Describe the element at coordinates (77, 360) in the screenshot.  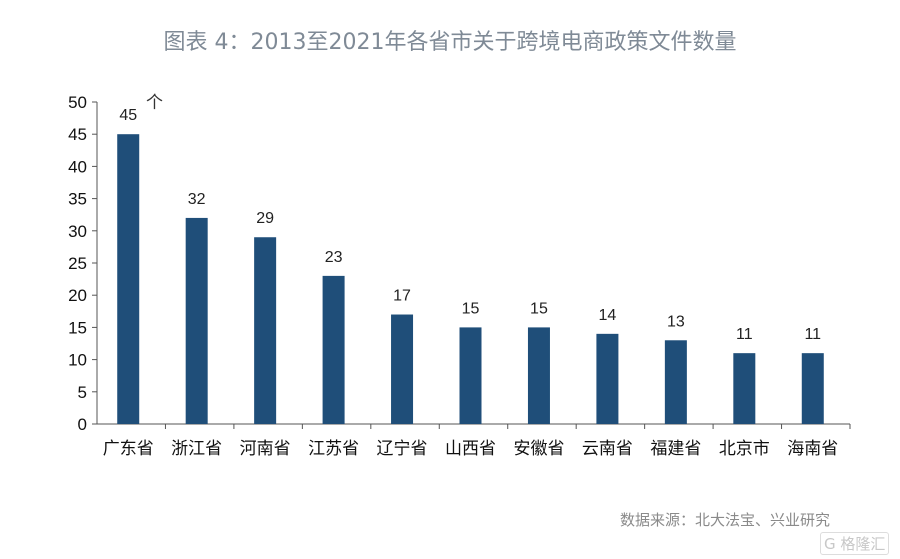
I see `y-tick-label: 10` at that location.